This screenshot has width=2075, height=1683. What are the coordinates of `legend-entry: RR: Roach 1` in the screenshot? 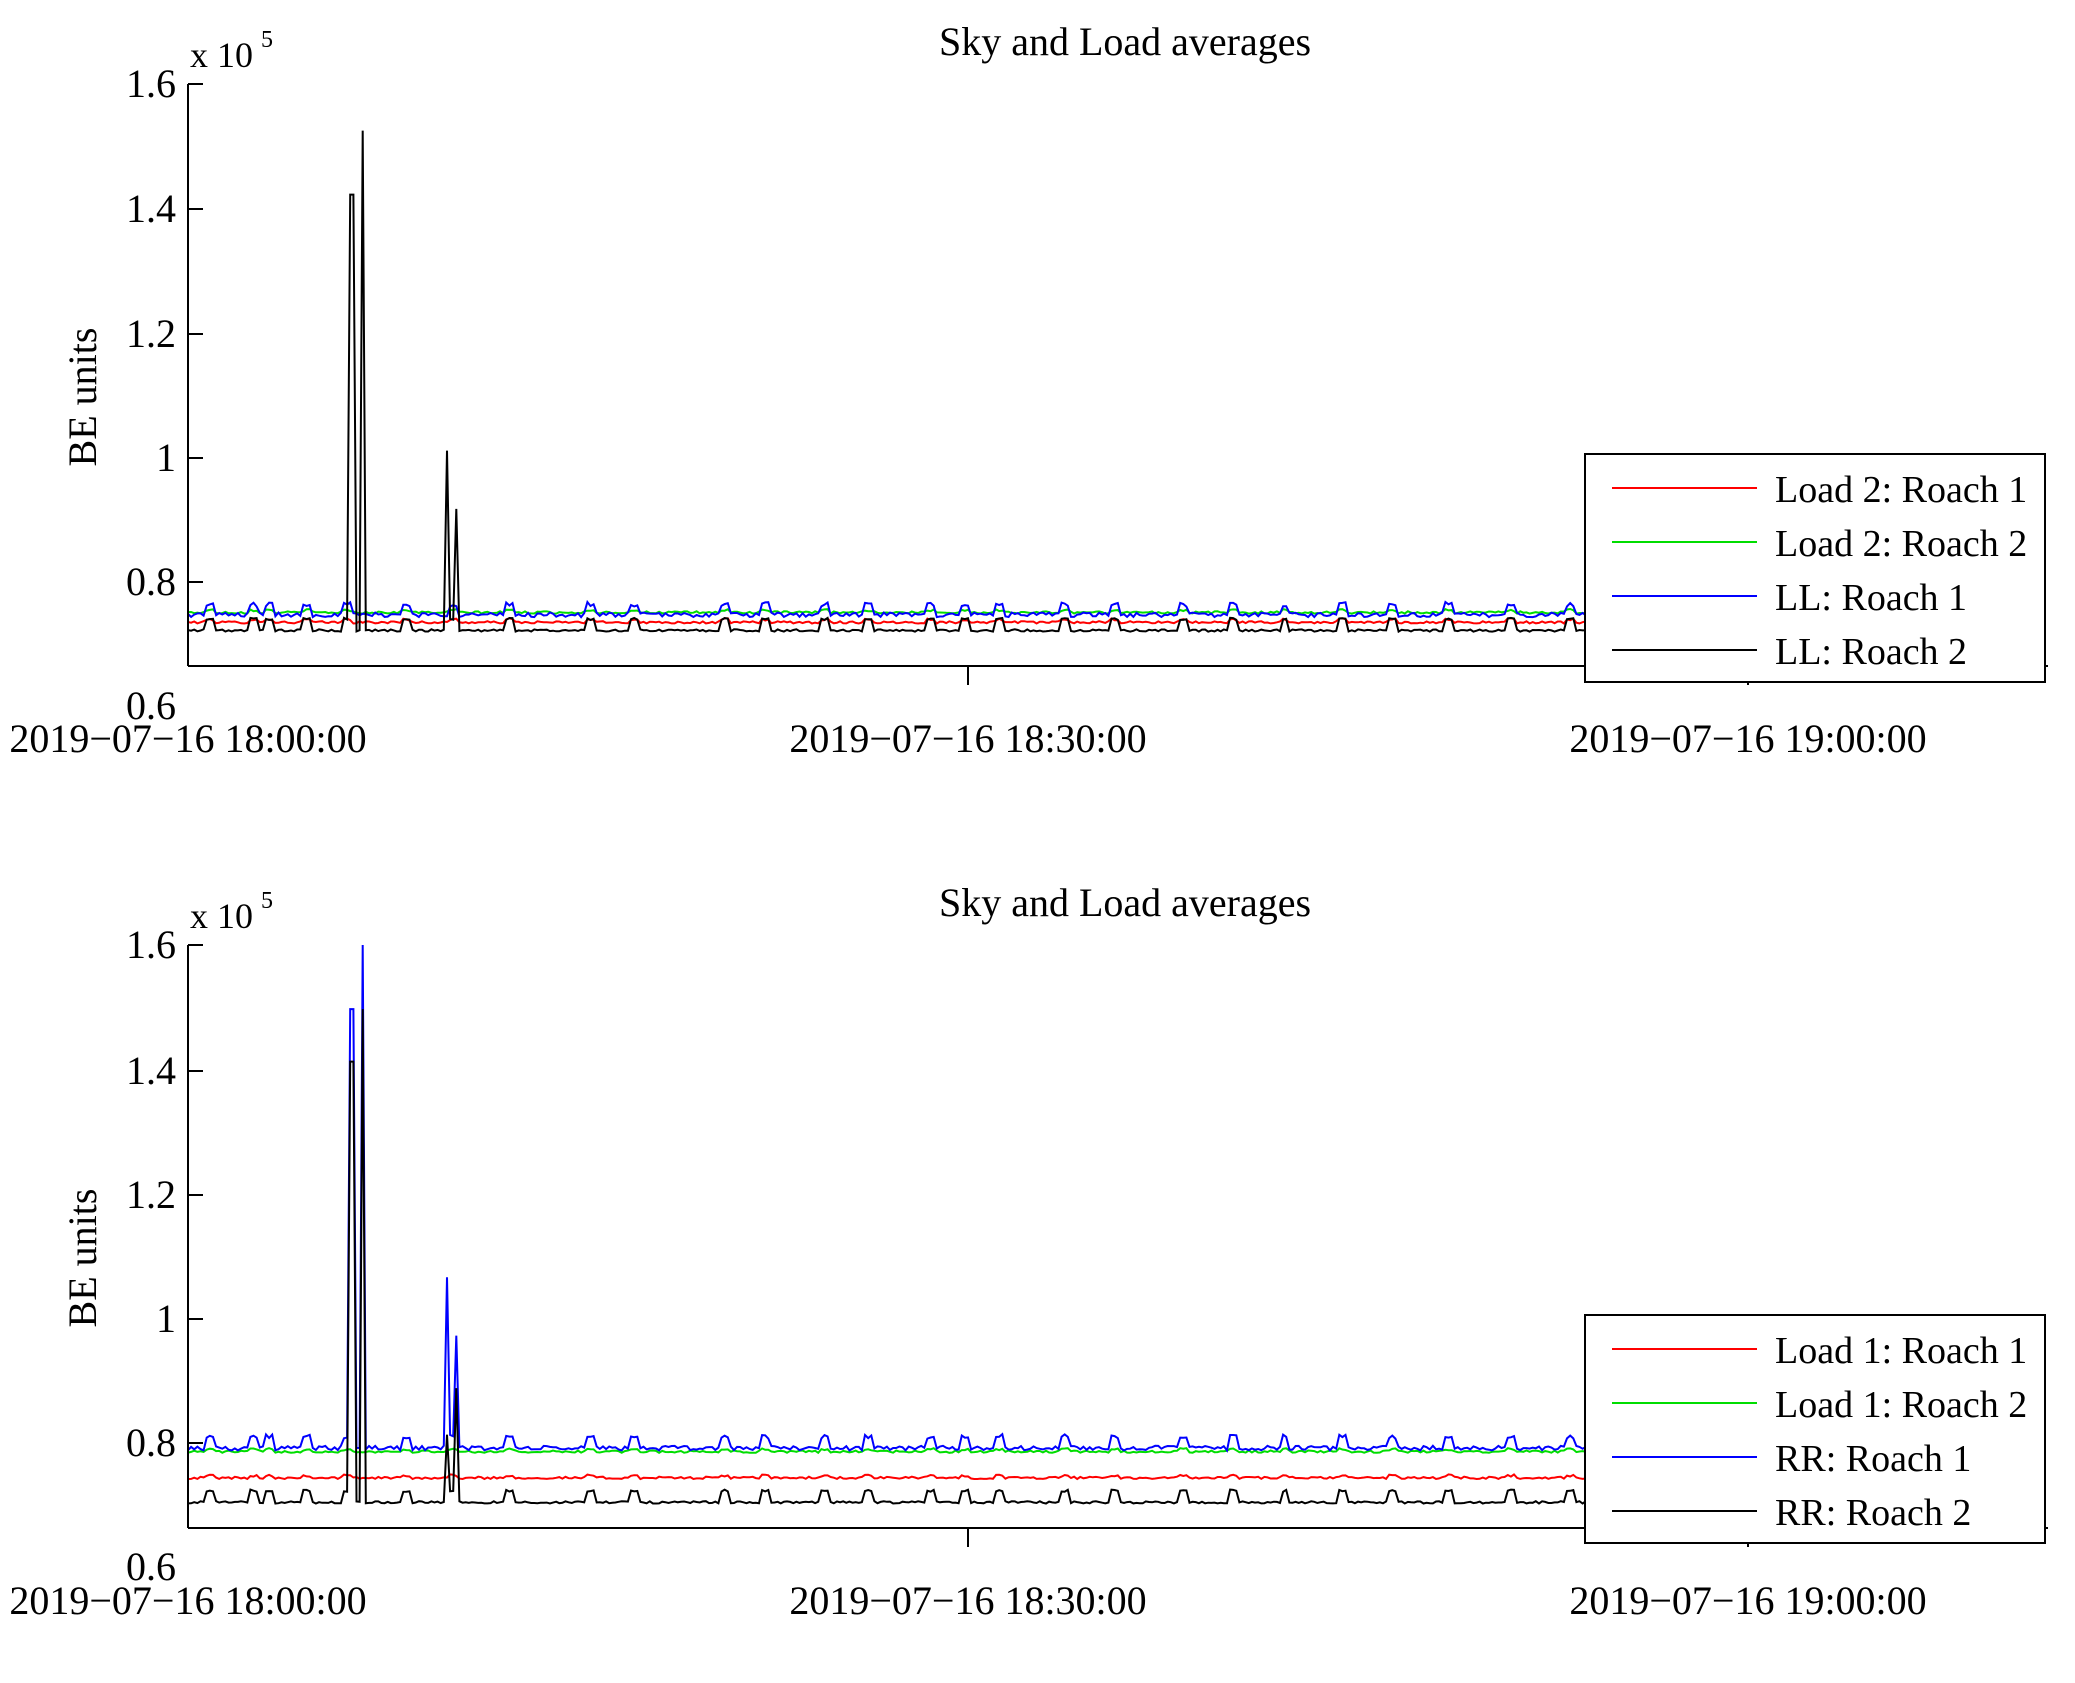 It's located at (1791, 1459).